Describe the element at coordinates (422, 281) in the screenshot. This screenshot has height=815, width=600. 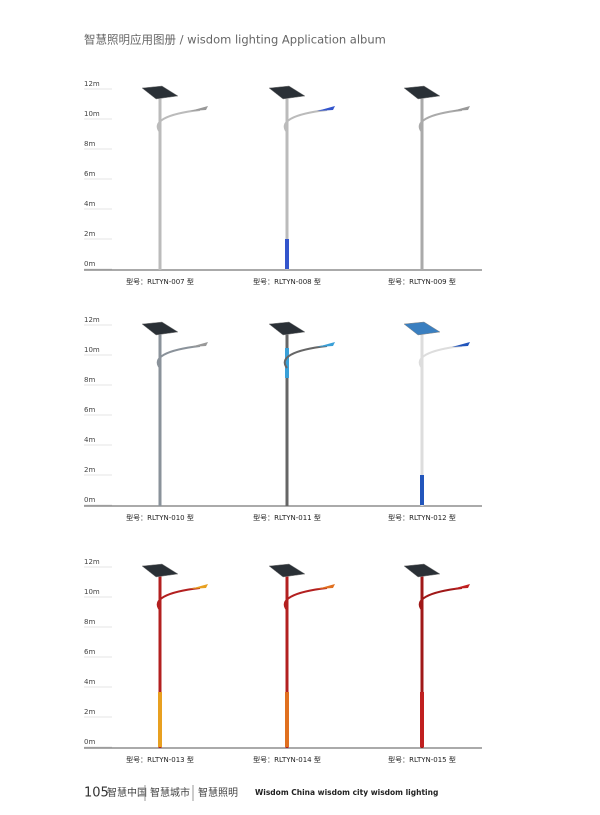
I see `model-label: 型号：RLTYN-009 型` at that location.